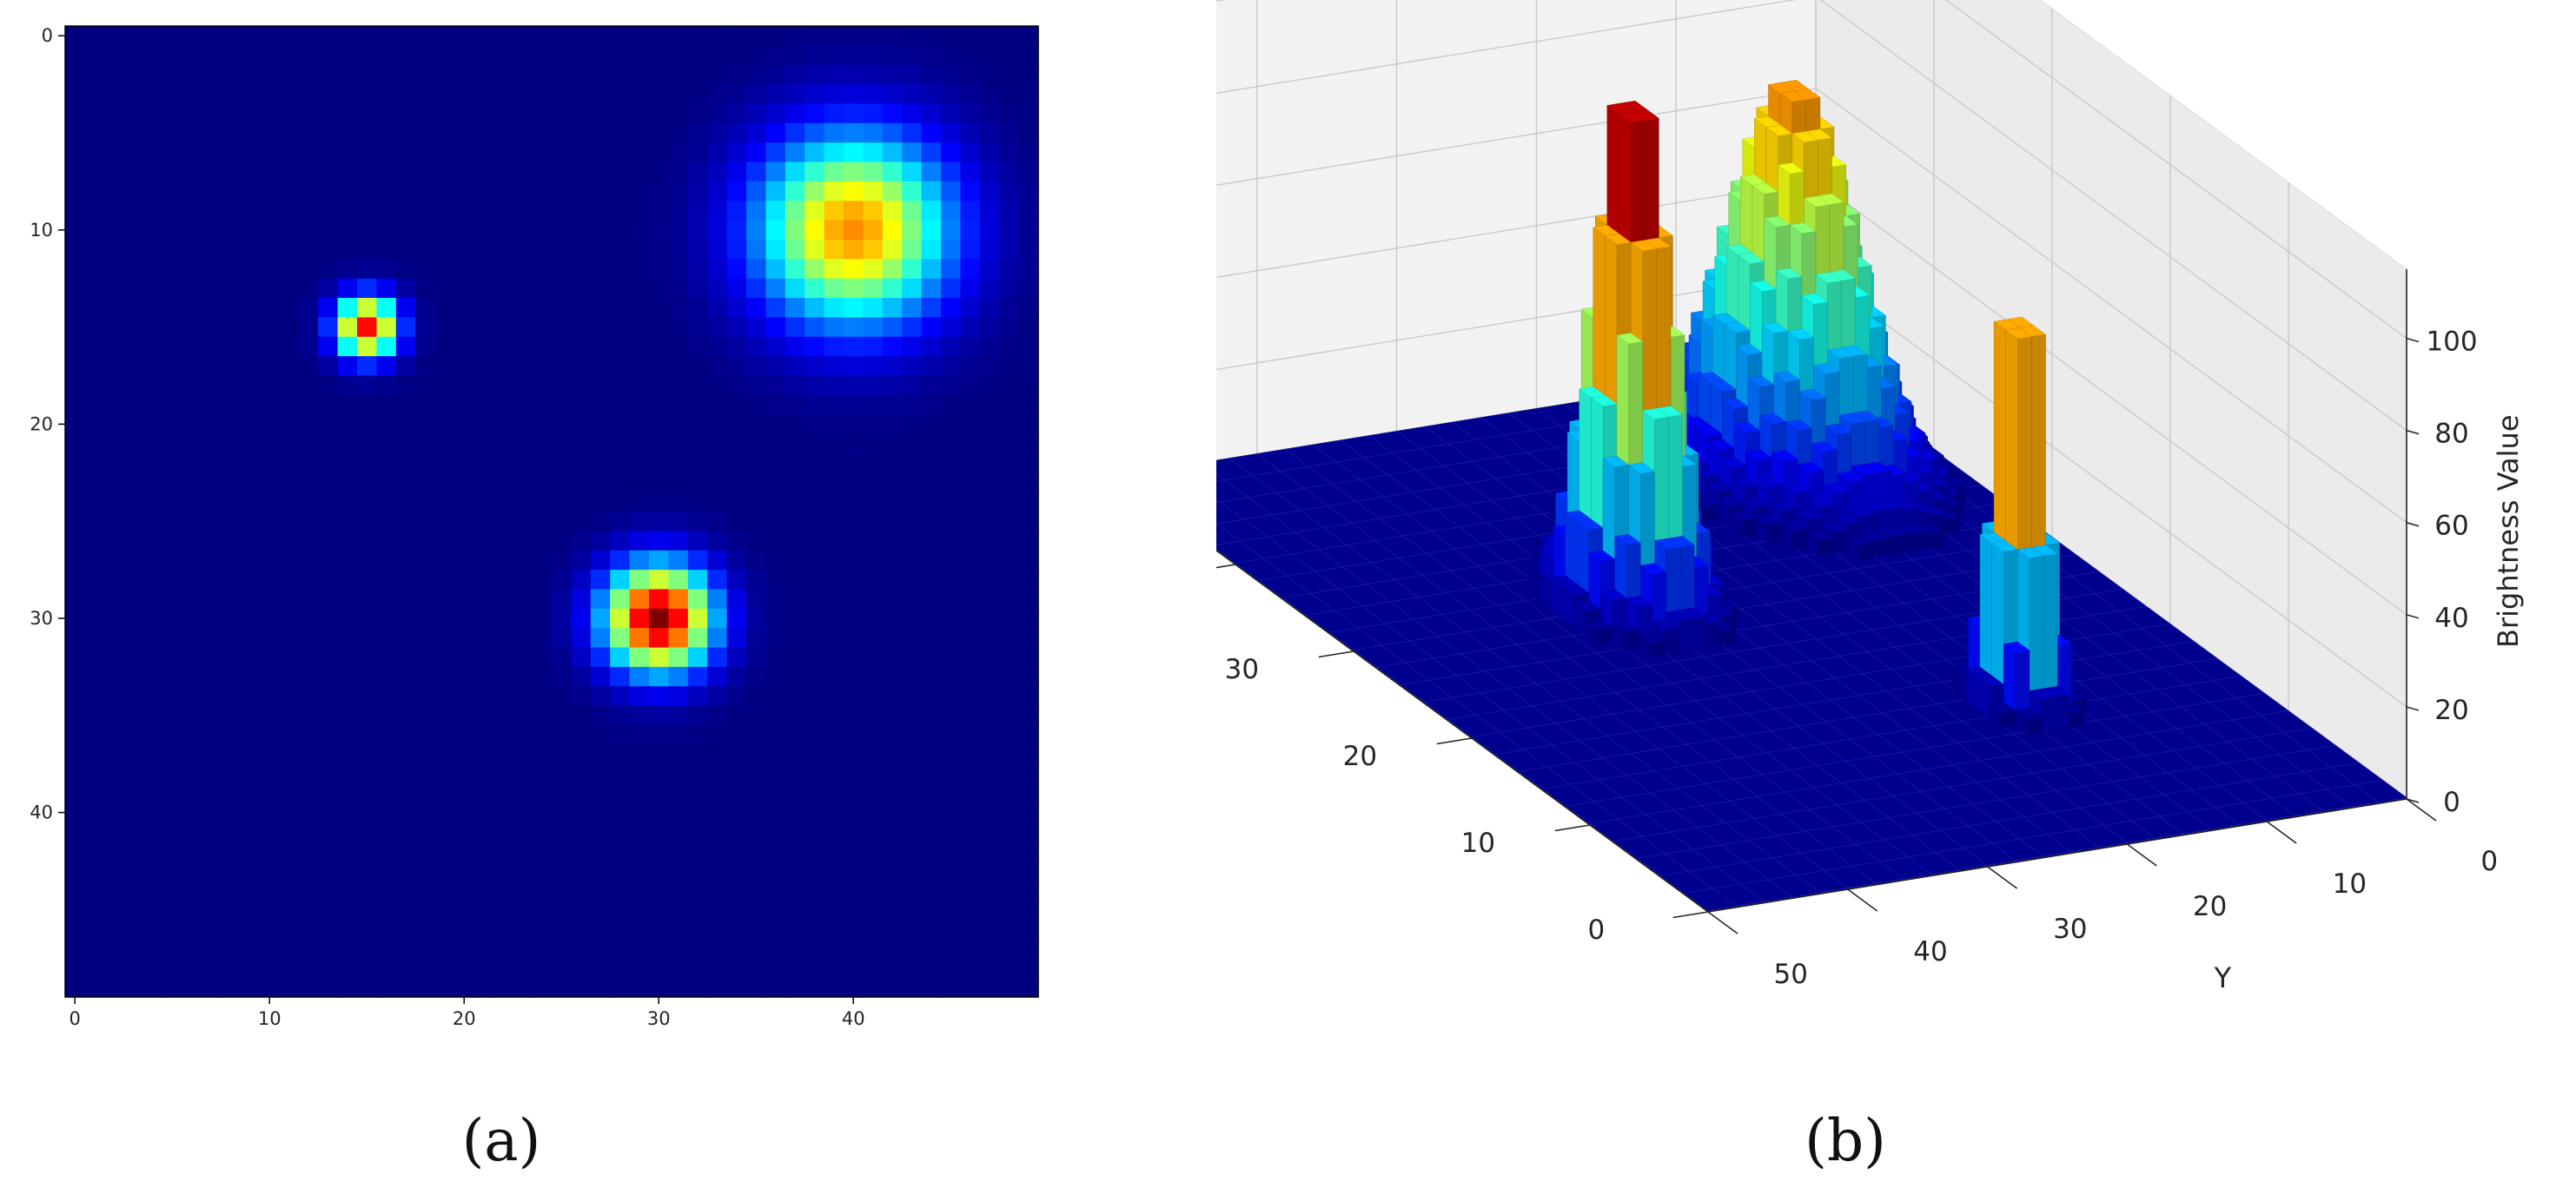  Describe the element at coordinates (1790, 974) in the screenshot. I see `y-tick-label: 50` at that location.